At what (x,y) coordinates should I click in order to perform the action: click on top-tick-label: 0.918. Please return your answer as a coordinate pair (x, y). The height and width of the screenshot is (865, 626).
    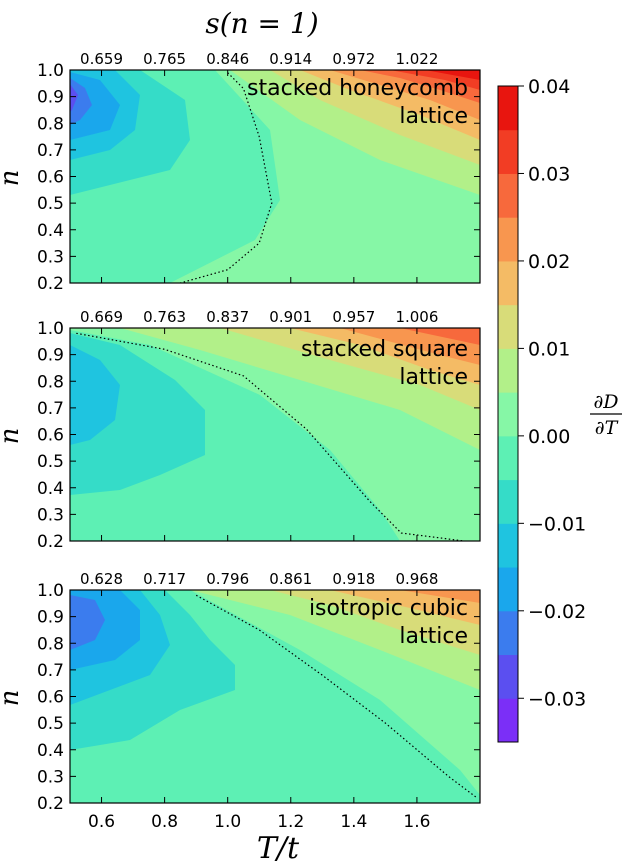
    Looking at the image, I should click on (353, 579).